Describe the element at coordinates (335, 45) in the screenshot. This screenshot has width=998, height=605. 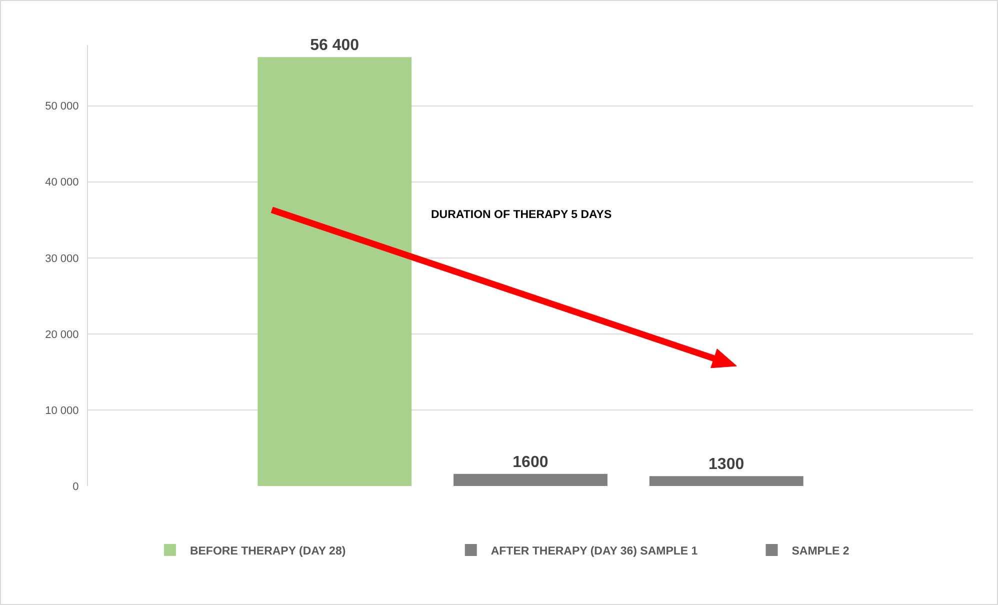
I see `data-label: 56 400` at that location.